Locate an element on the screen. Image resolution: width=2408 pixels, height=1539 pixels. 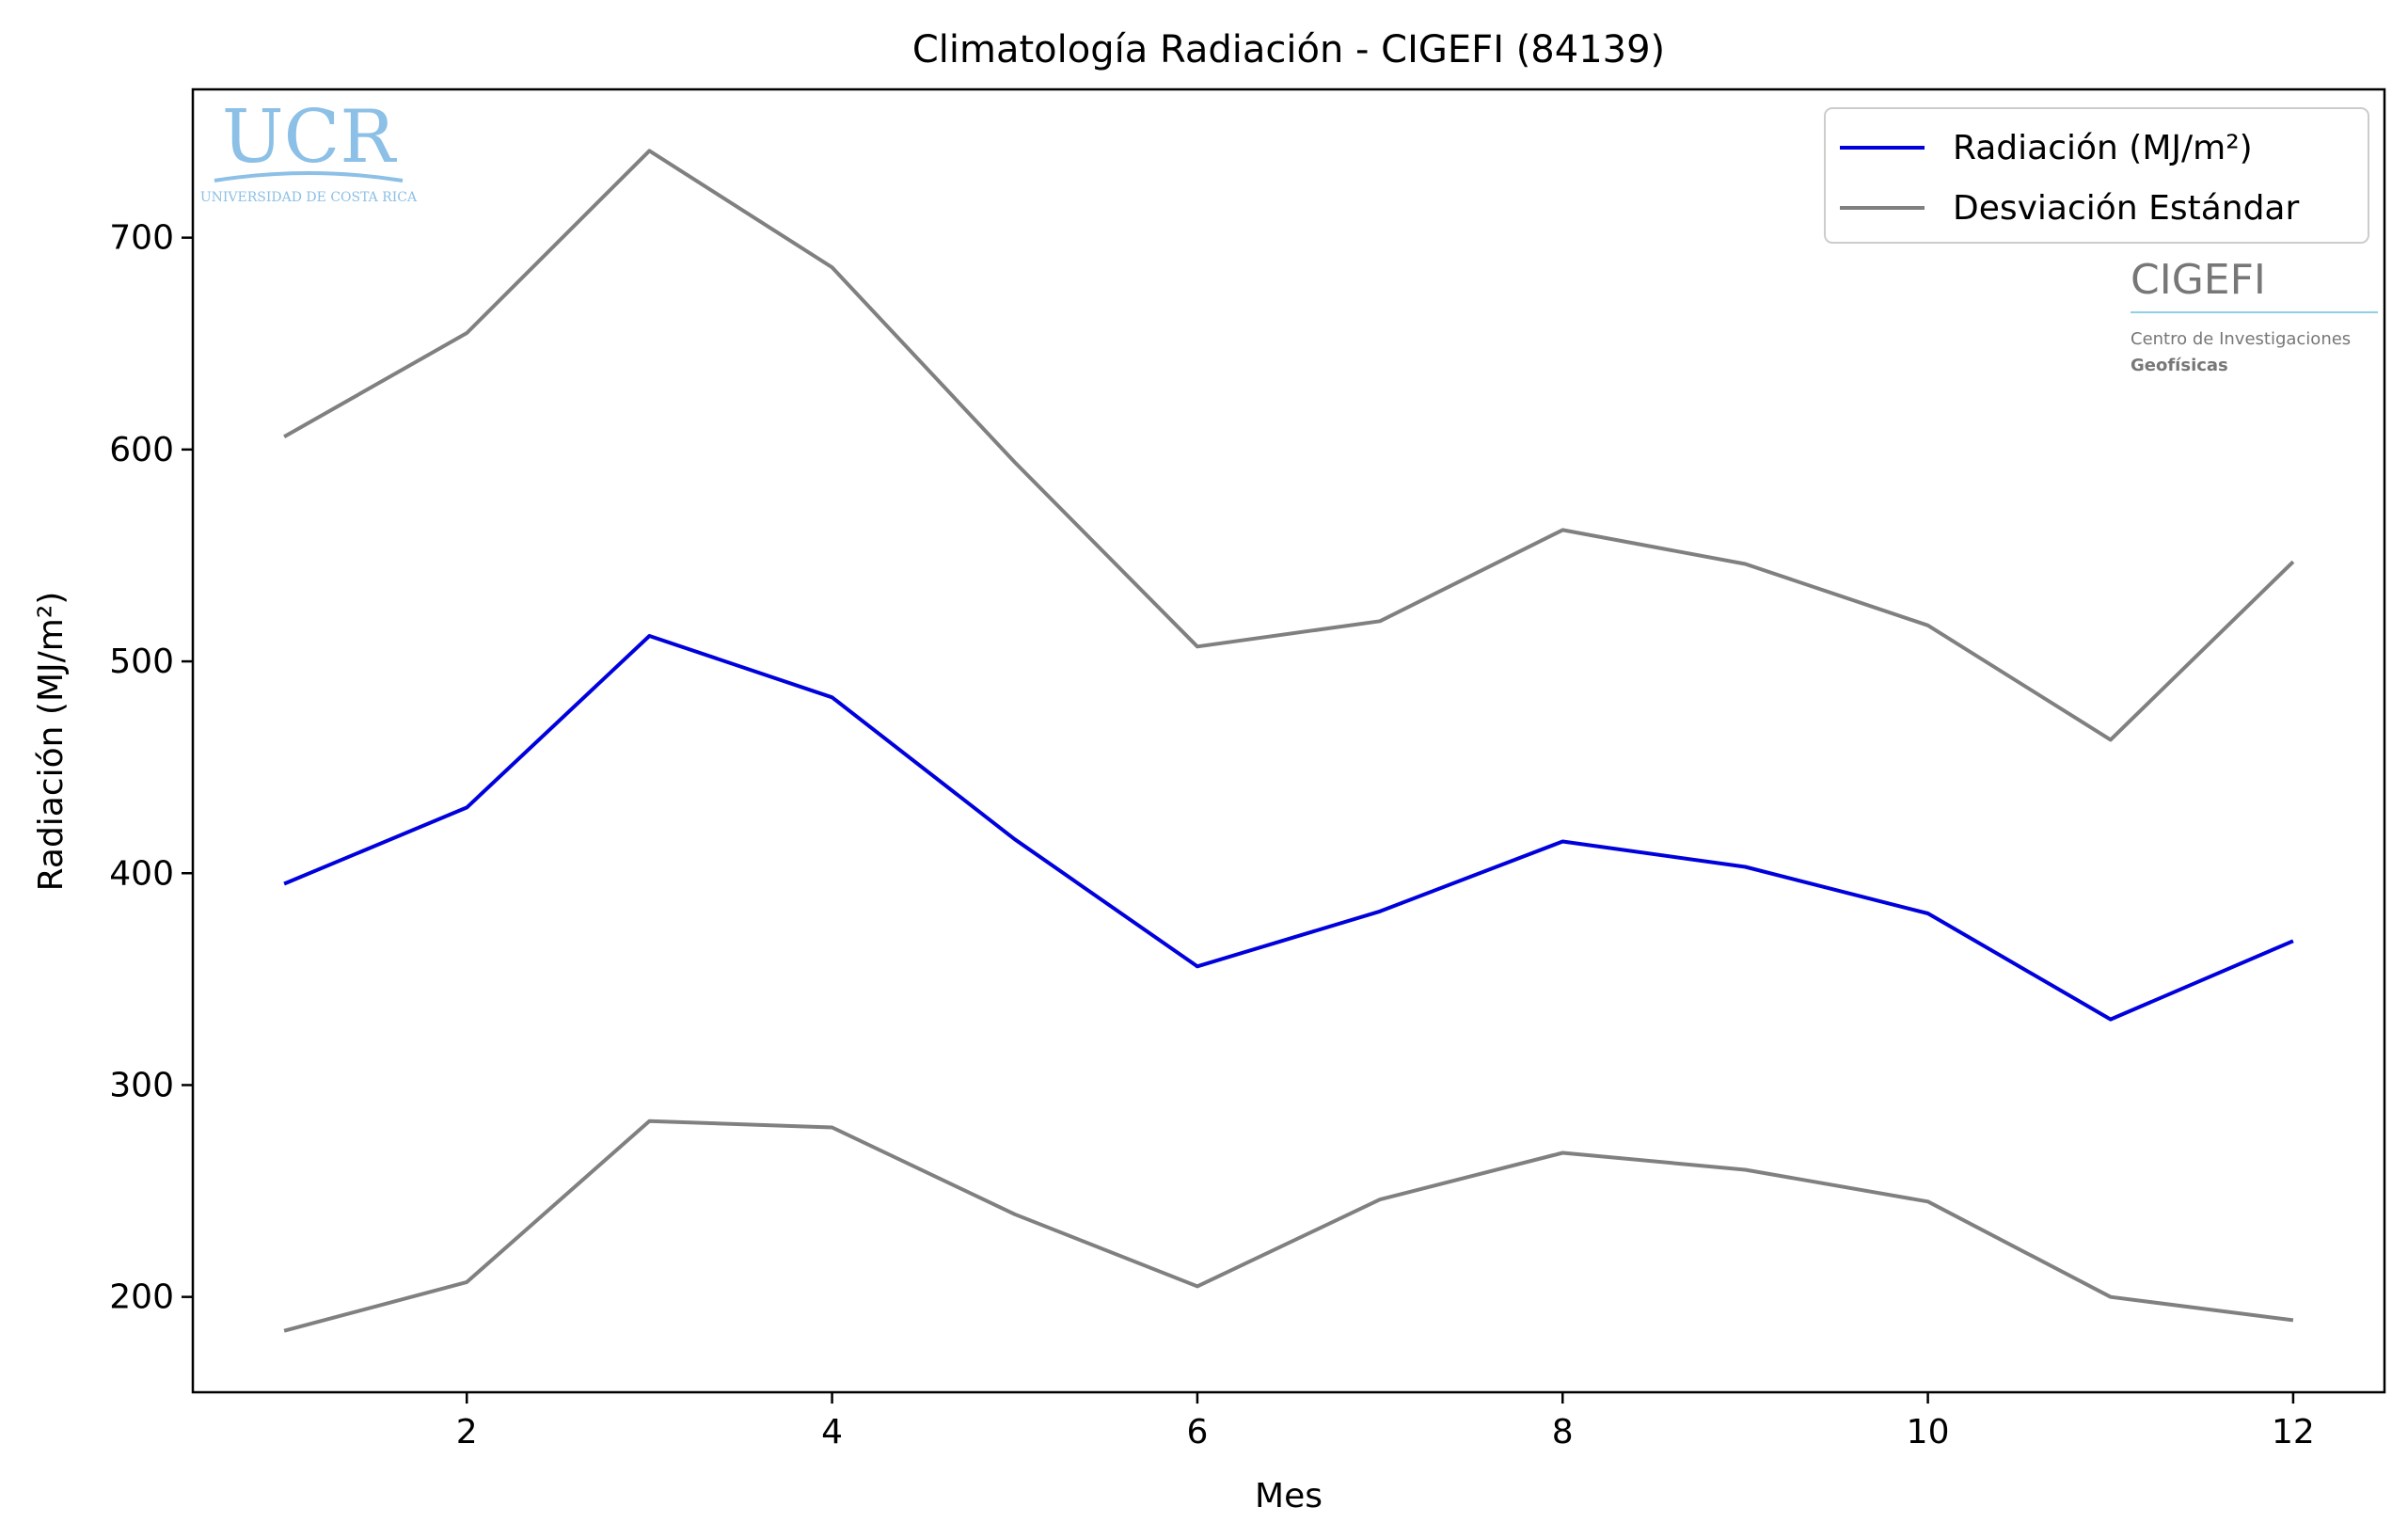
ucr-logo-subtext: UNIVERSIDAD DE COSTA RICA is located at coordinates (309, 197).